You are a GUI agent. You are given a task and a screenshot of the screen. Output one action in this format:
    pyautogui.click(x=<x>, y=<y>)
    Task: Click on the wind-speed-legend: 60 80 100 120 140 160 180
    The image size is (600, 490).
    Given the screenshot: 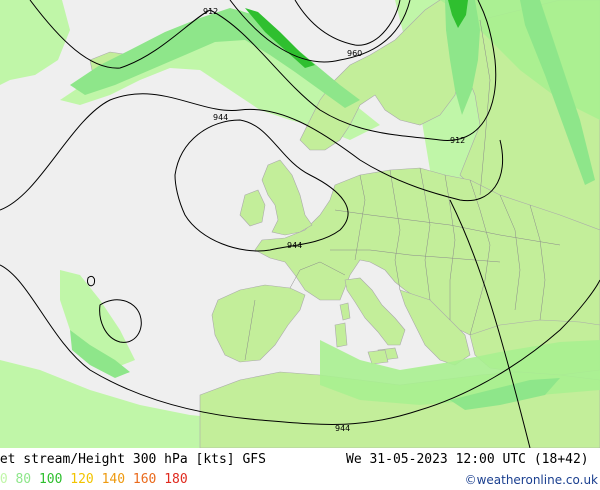 What is the action you would take?
    pyautogui.click(x=94, y=480)
    